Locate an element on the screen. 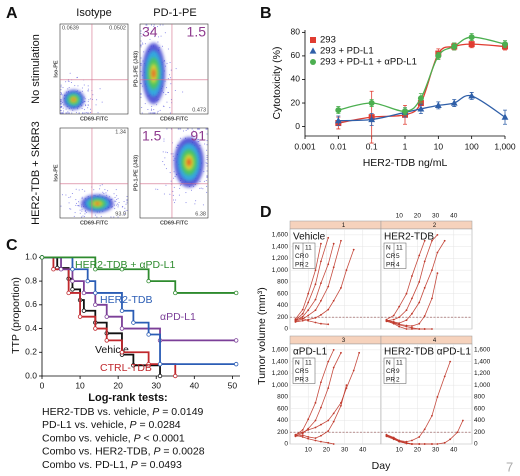 This screenshot has width=520, height=476. legend-label: 293 + PD-L1 + αPD-L1 is located at coordinates (368, 62).